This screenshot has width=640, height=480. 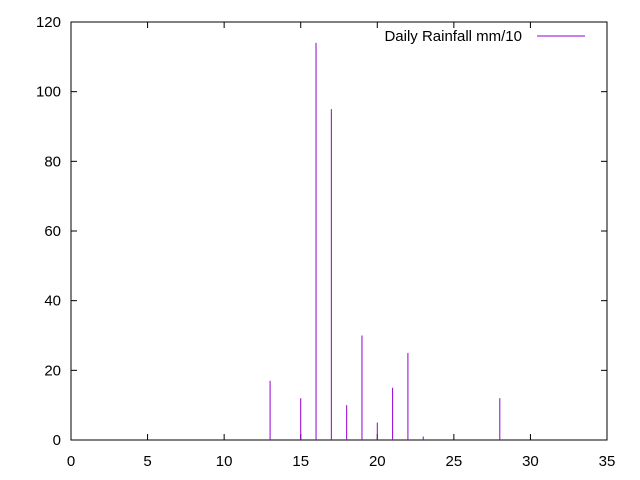 I want to click on y-tick-label: 20, so click(x=52, y=370).